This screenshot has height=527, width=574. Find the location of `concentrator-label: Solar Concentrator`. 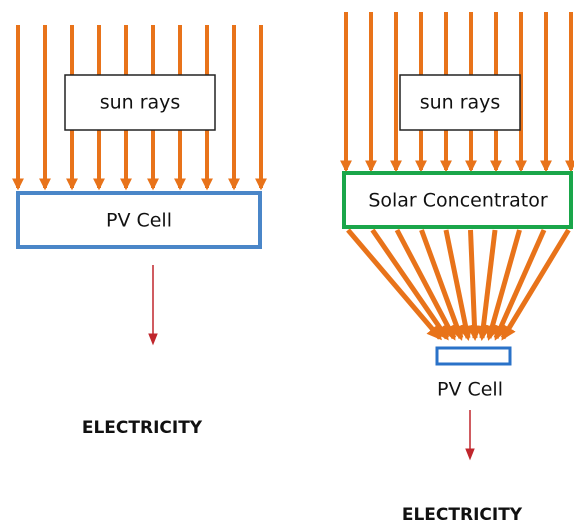

concentrator-label: Solar Concentrator is located at coordinates (458, 201).